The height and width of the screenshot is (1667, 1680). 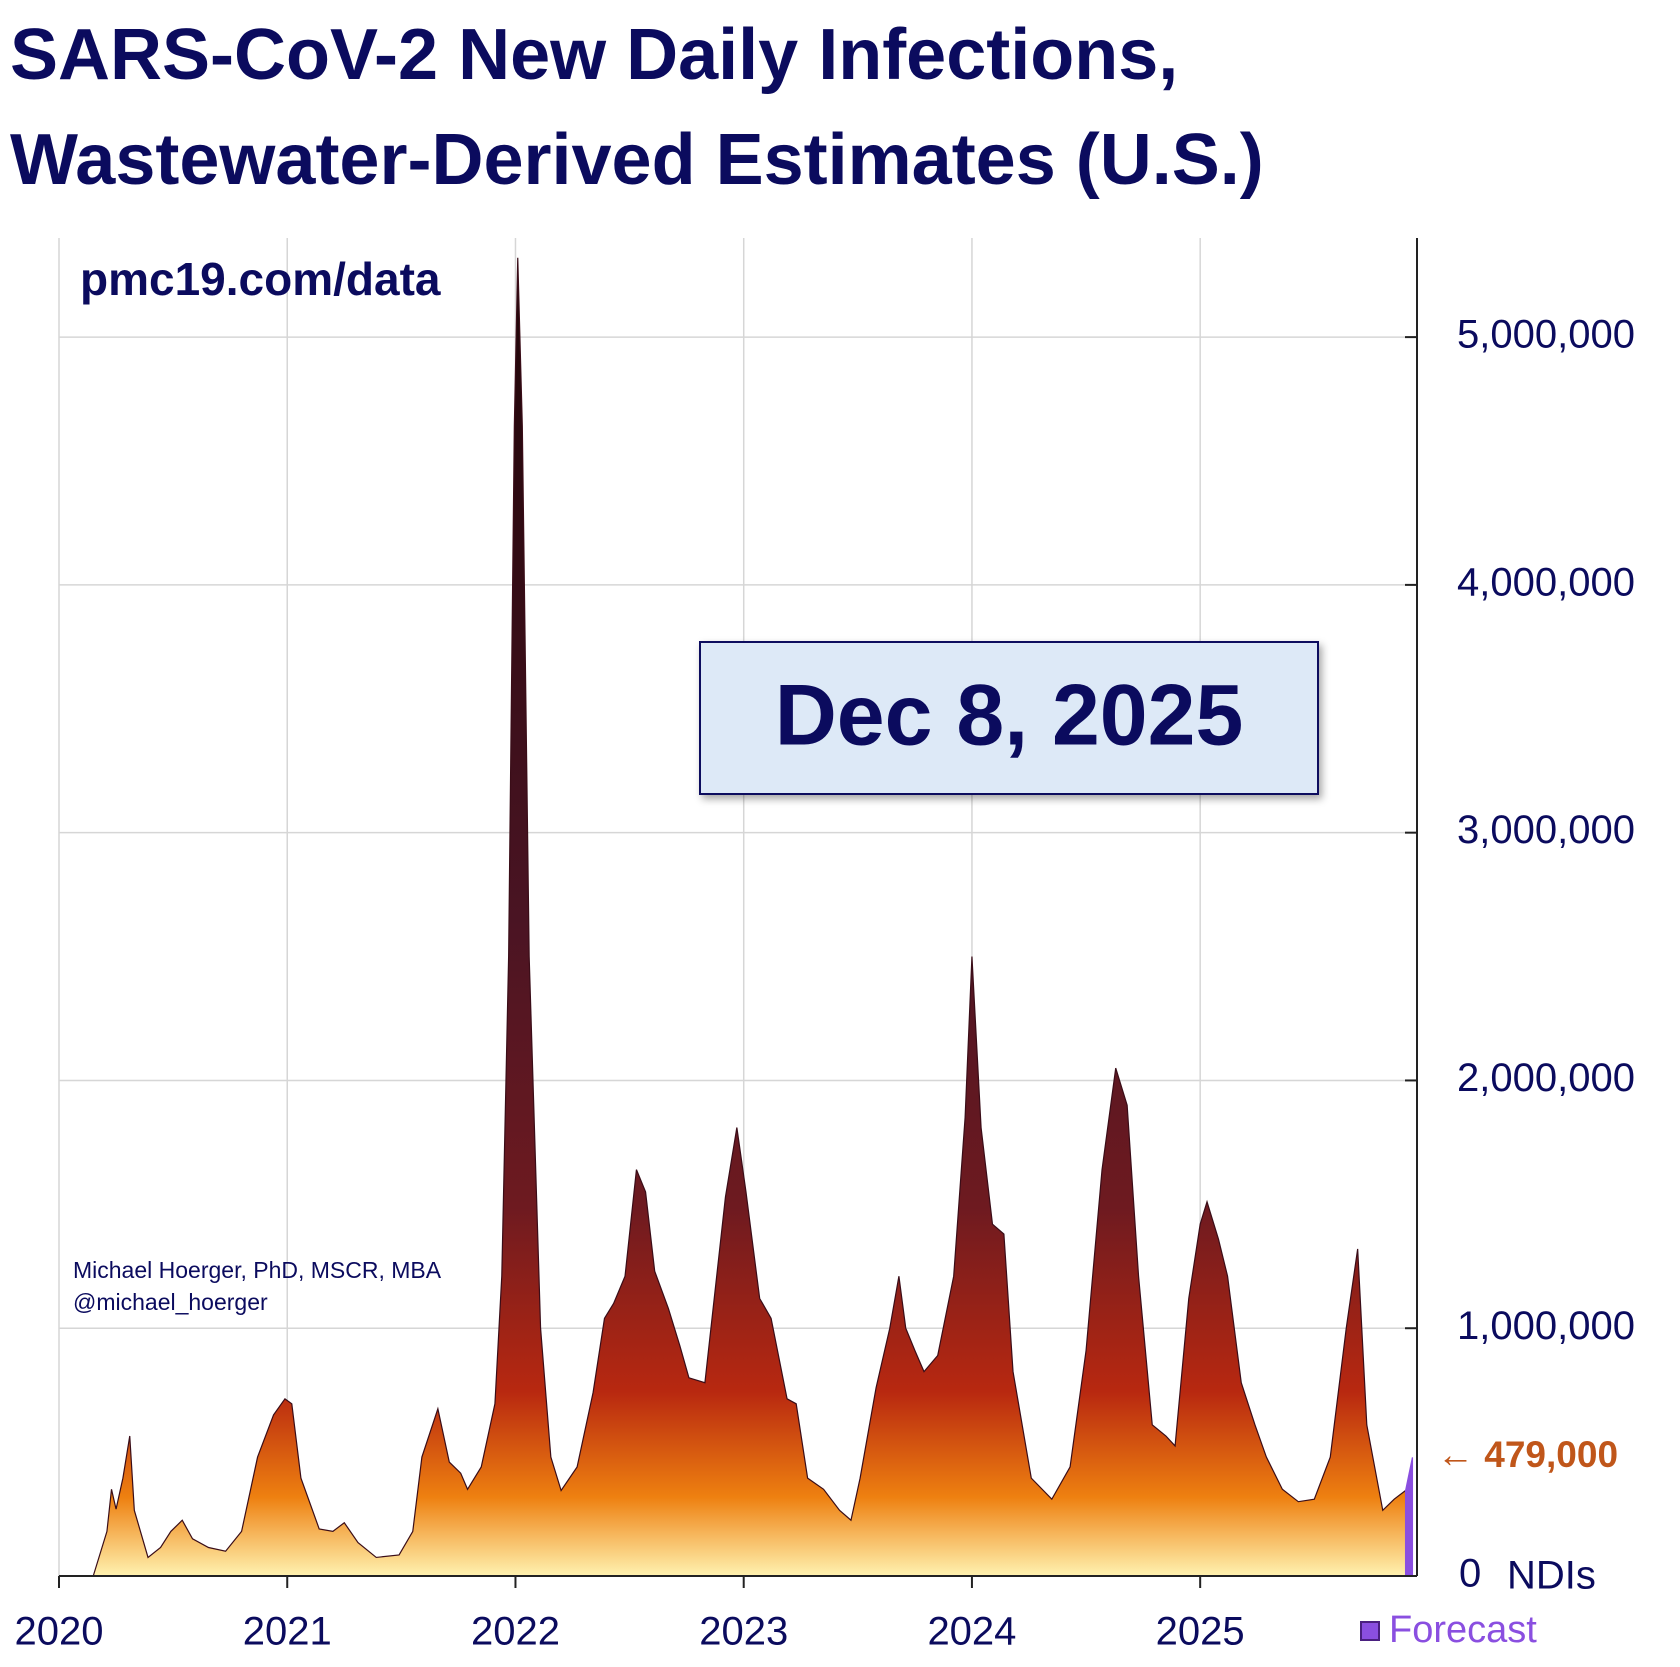 What do you see at coordinates (1463, 1630) in the screenshot?
I see `legend-label: Forecast` at bounding box center [1463, 1630].